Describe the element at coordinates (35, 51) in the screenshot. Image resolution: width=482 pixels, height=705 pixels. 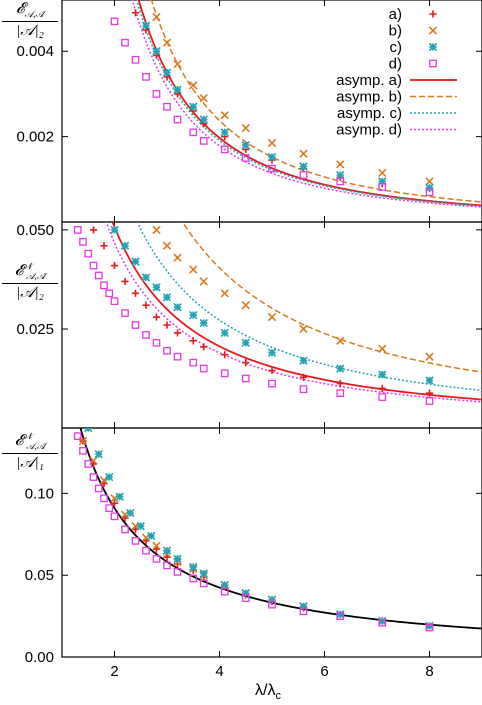
I see `y-tick-label: 0.004` at that location.